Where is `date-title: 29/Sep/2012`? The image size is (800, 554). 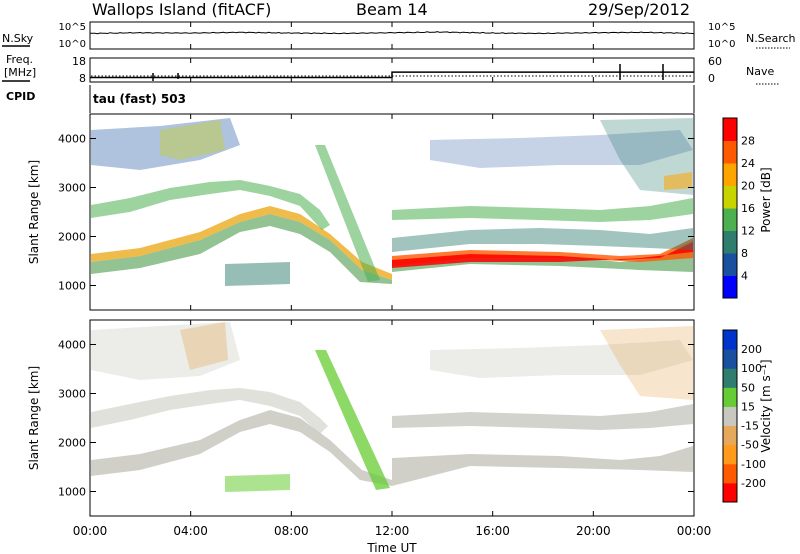 date-title: 29/Sep/2012 is located at coordinates (639, 9).